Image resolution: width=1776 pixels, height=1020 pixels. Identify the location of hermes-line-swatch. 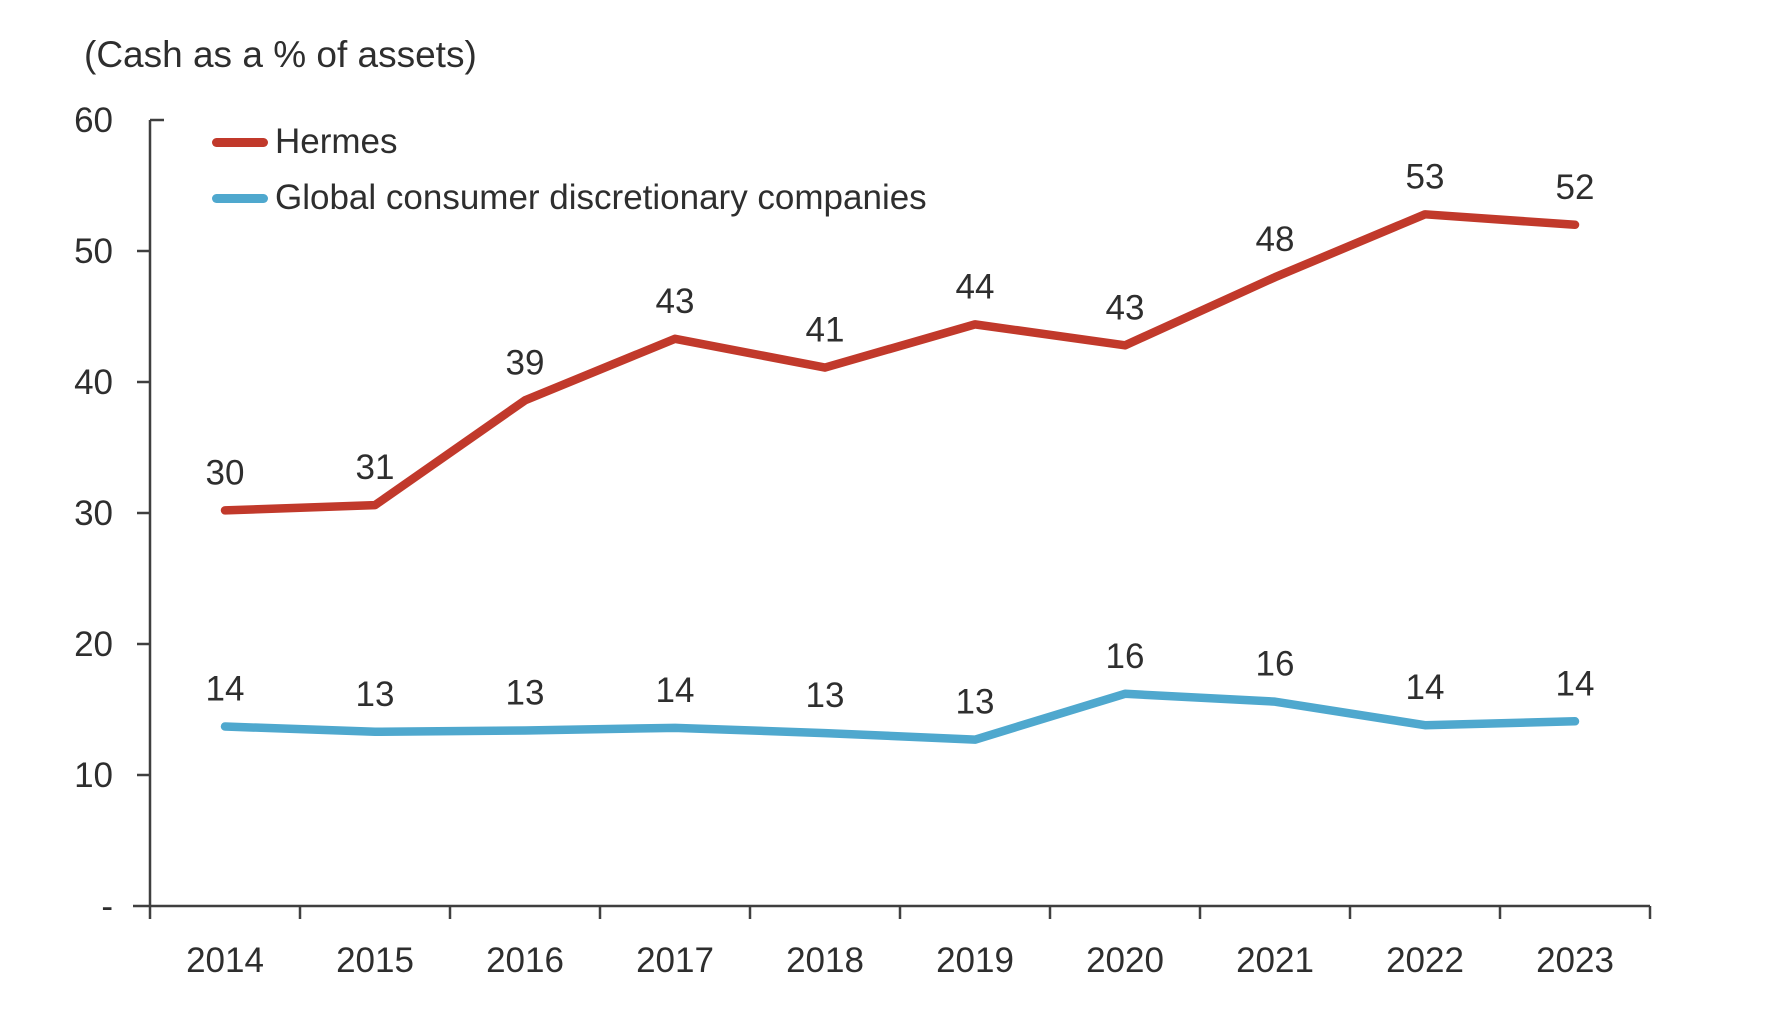
(240, 142).